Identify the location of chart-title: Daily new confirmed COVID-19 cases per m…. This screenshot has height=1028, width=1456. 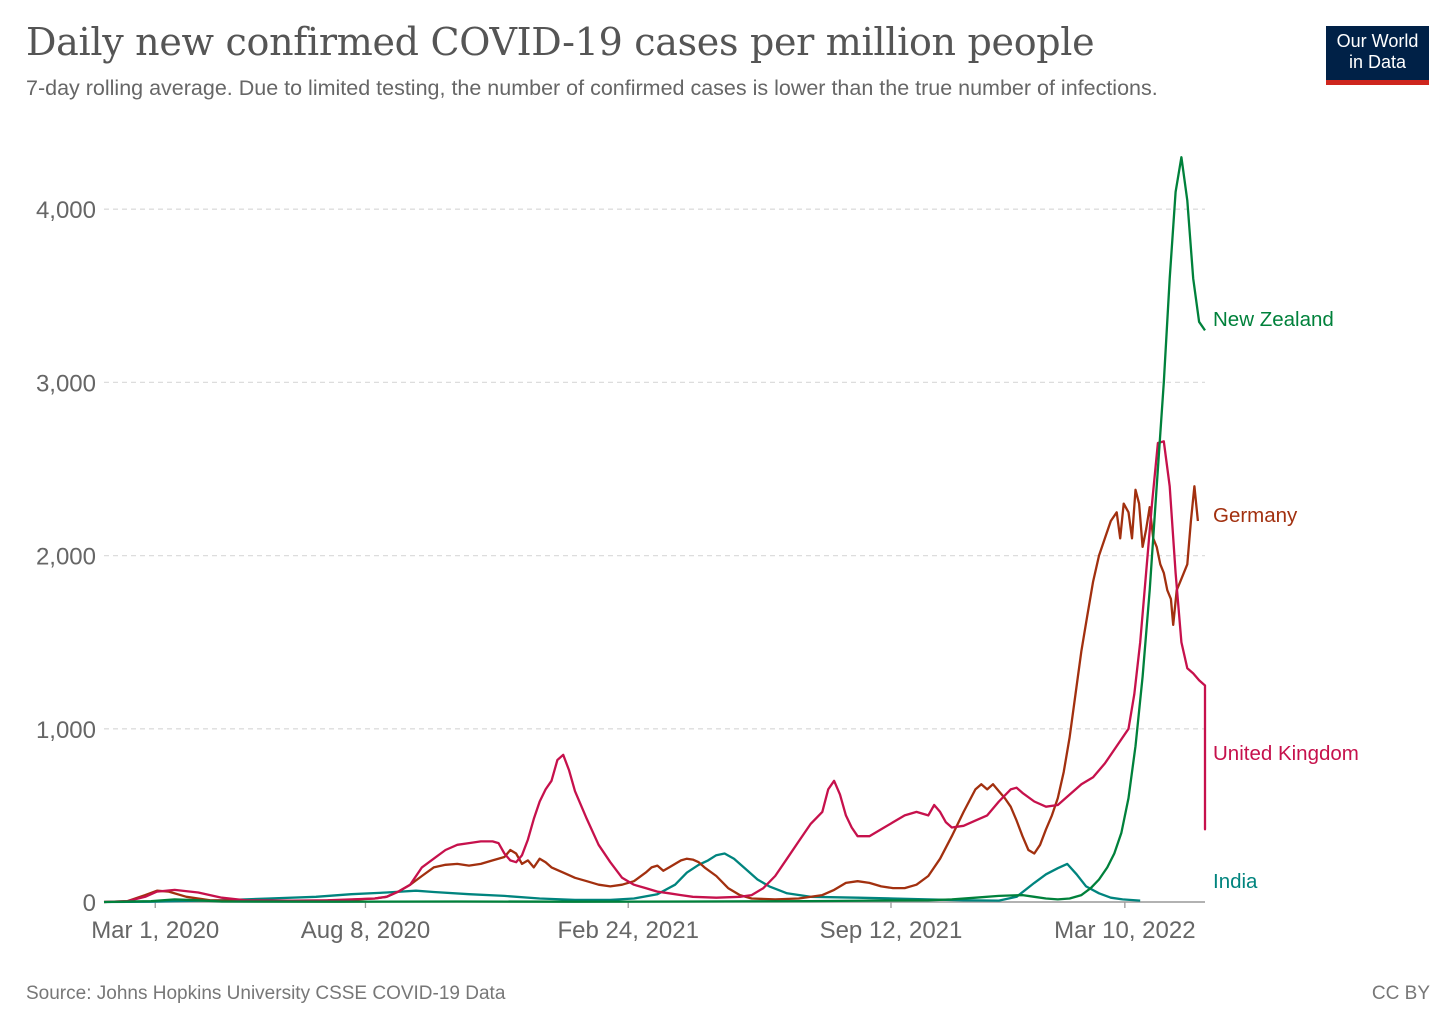
(560, 42).